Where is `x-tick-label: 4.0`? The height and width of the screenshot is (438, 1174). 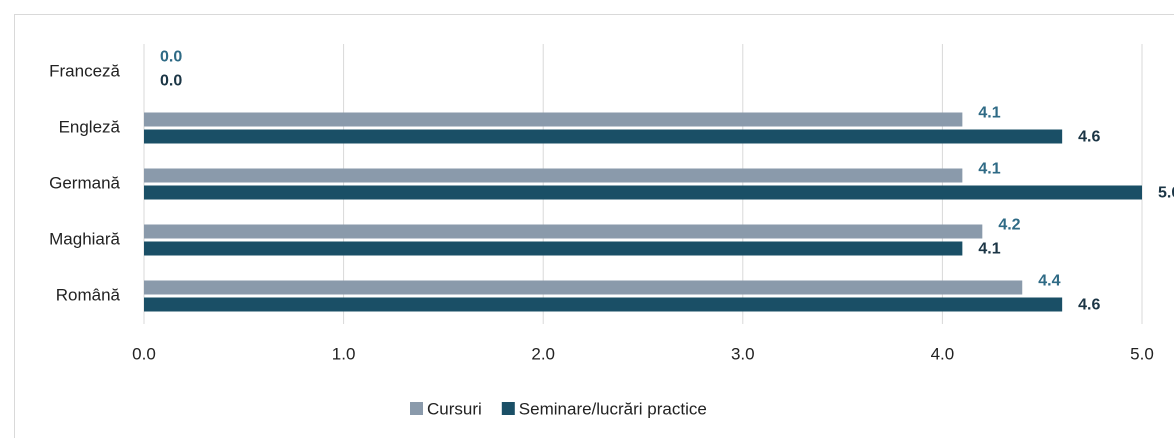
x-tick-label: 4.0 is located at coordinates (943, 353).